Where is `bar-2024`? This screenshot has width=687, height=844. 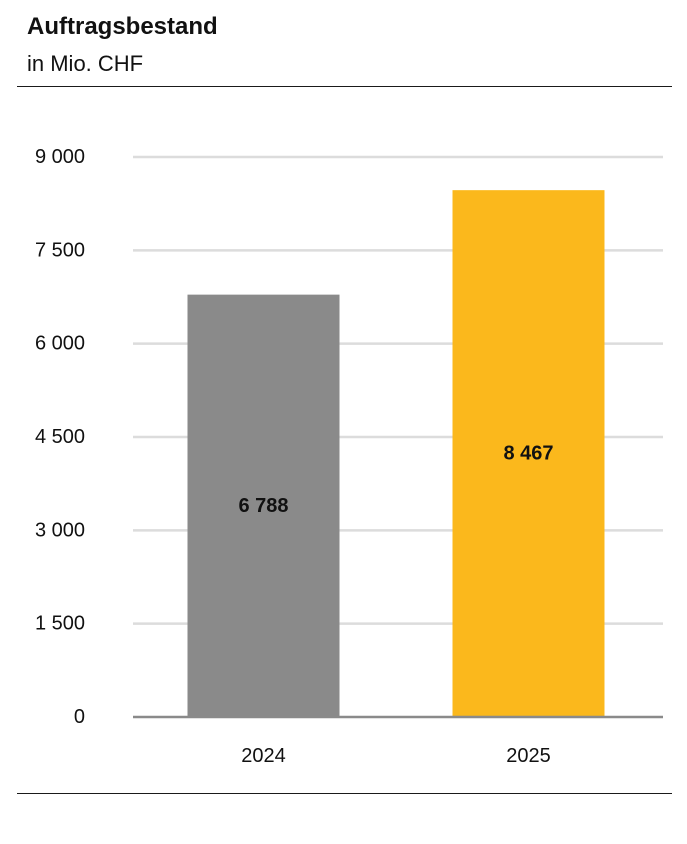
bar-2024 is located at coordinates (263, 505).